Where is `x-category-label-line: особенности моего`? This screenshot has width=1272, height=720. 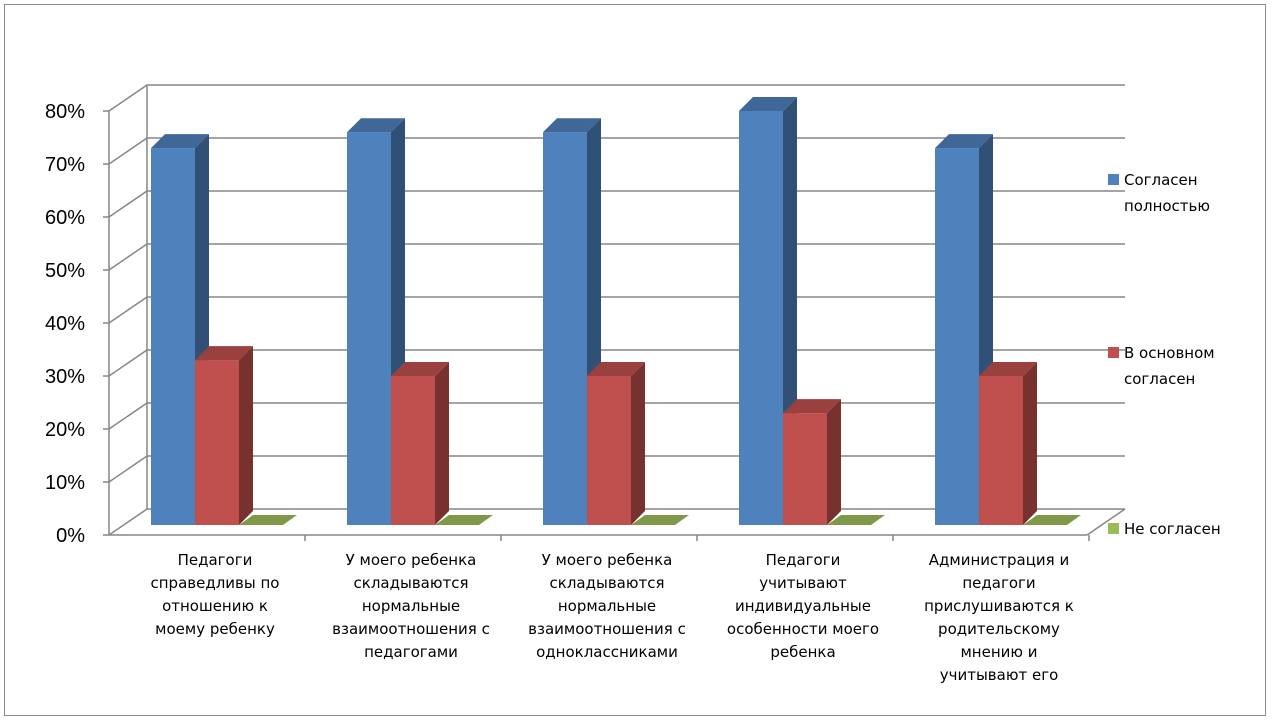
x-category-label-line: особенности моего is located at coordinates (803, 629).